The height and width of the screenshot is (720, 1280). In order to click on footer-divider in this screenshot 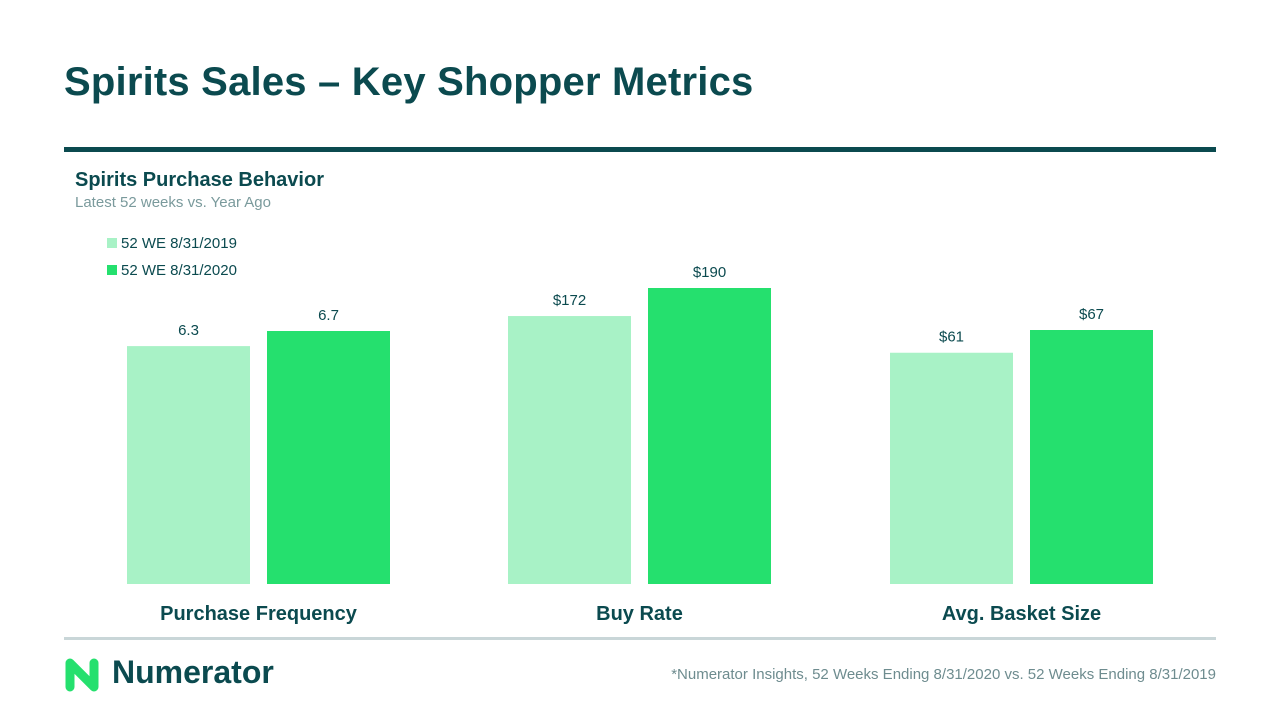, I will do `click(640, 638)`.